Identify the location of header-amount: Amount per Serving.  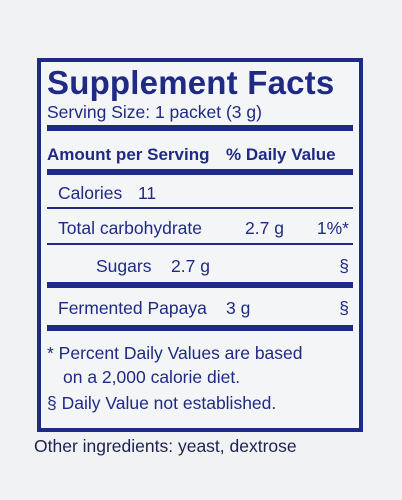
(128, 154).